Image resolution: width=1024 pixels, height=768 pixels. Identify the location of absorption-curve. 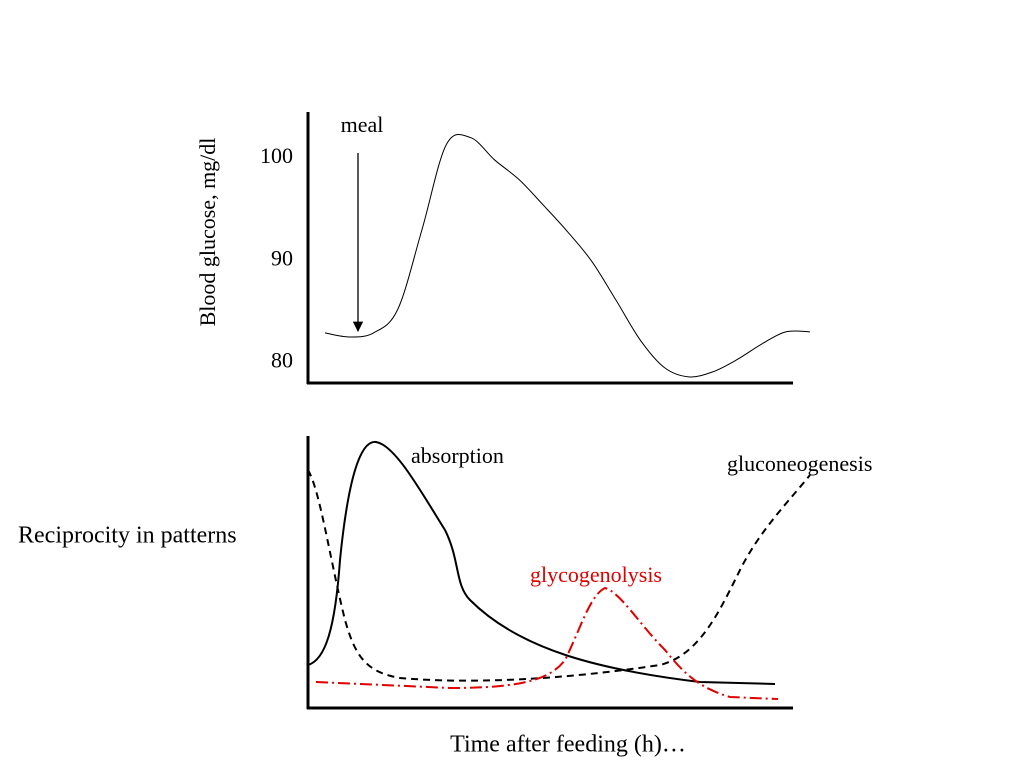
(541, 562).